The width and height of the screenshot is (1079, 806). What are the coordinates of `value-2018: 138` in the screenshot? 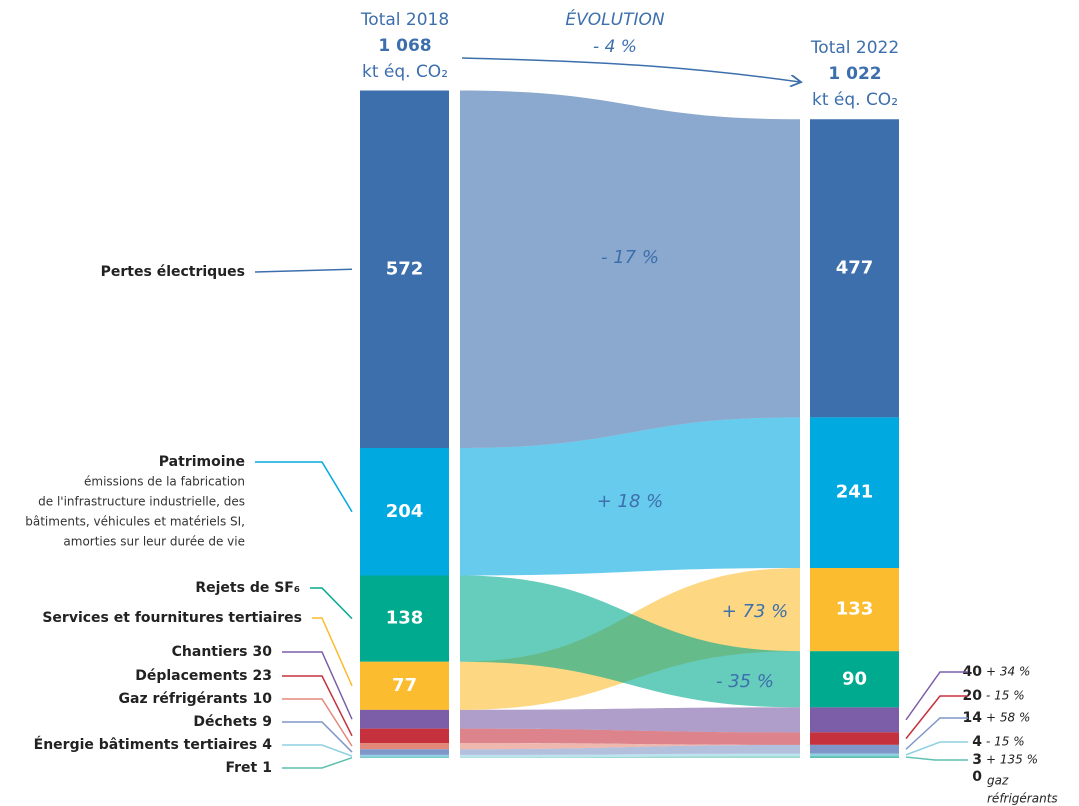 It's located at (405, 618).